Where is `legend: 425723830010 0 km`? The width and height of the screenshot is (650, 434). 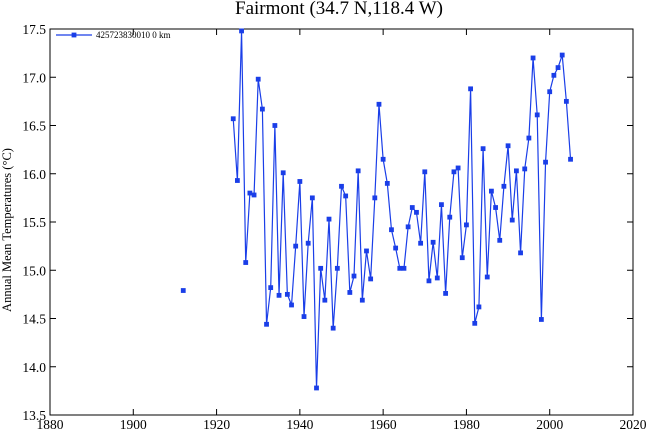 legend: 425723830010 0 km is located at coordinates (113, 35).